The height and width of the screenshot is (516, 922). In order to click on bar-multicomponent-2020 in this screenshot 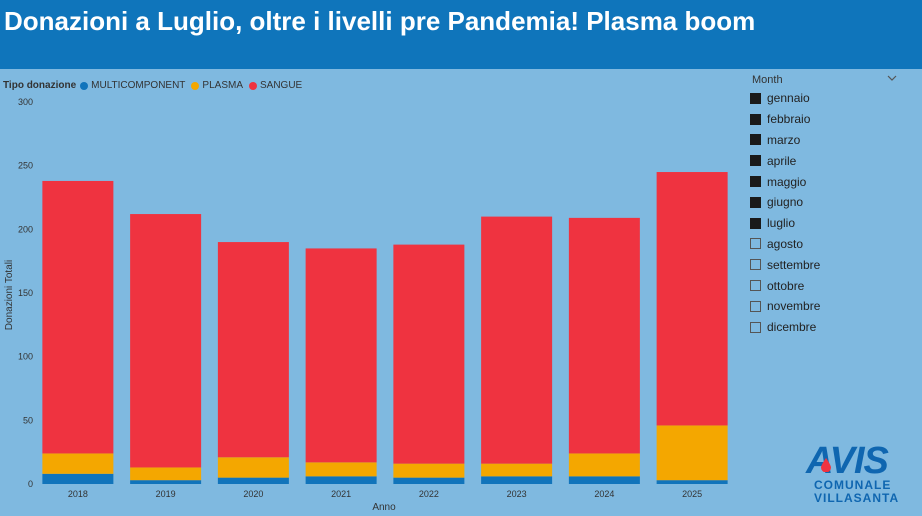, I will do `click(253, 480)`.